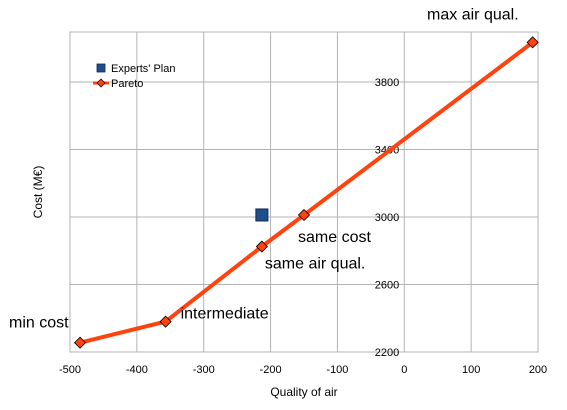  Describe the element at coordinates (38, 192) in the screenshot. I see `y-axis-title: Cost (M€)` at that location.